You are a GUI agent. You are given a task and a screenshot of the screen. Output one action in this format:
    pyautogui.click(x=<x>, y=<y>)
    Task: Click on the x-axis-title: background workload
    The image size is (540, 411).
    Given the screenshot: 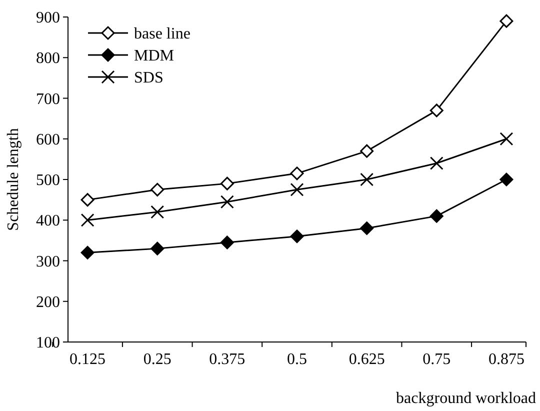 What is the action you would take?
    pyautogui.click(x=466, y=398)
    